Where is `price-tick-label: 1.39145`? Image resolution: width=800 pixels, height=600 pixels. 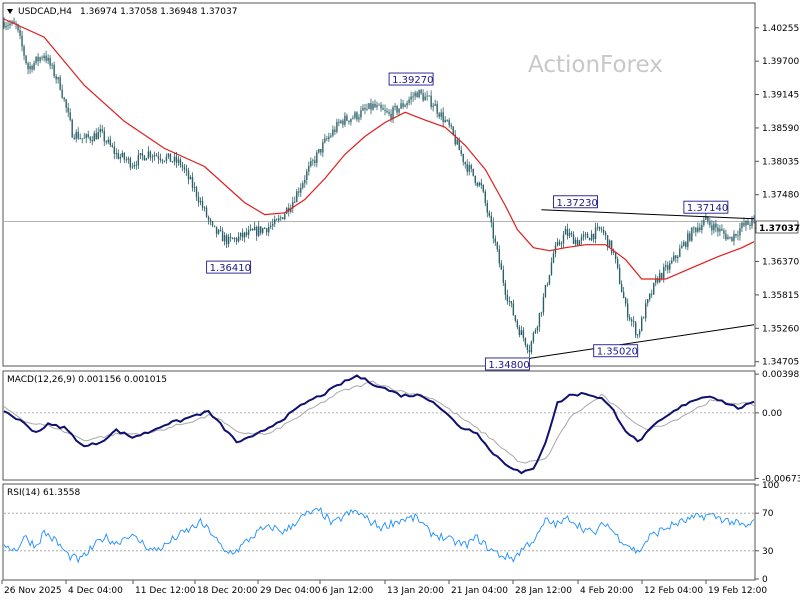 price-tick-label: 1.39145 is located at coordinates (780, 96).